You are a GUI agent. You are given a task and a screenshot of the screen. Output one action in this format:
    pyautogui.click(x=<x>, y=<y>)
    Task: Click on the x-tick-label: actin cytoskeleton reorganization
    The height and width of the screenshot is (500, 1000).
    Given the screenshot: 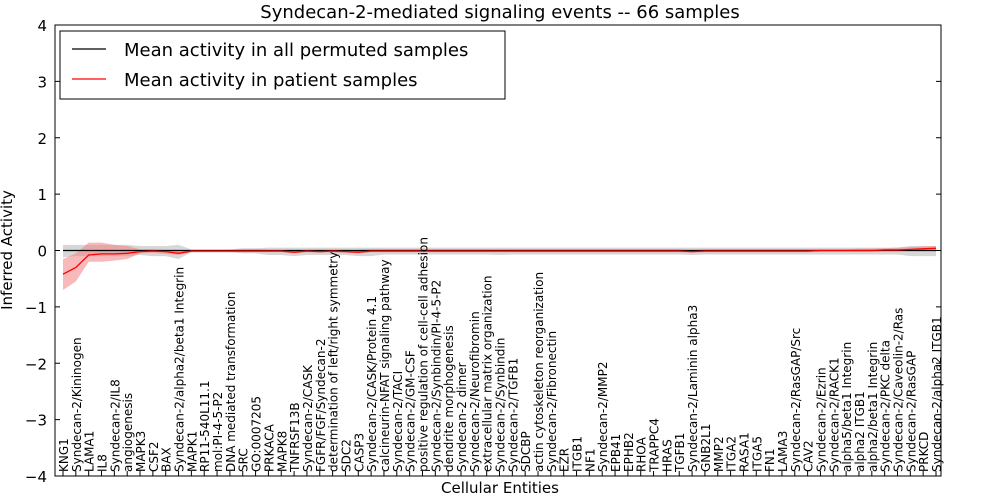 What is the action you would take?
    pyautogui.click(x=539, y=372)
    